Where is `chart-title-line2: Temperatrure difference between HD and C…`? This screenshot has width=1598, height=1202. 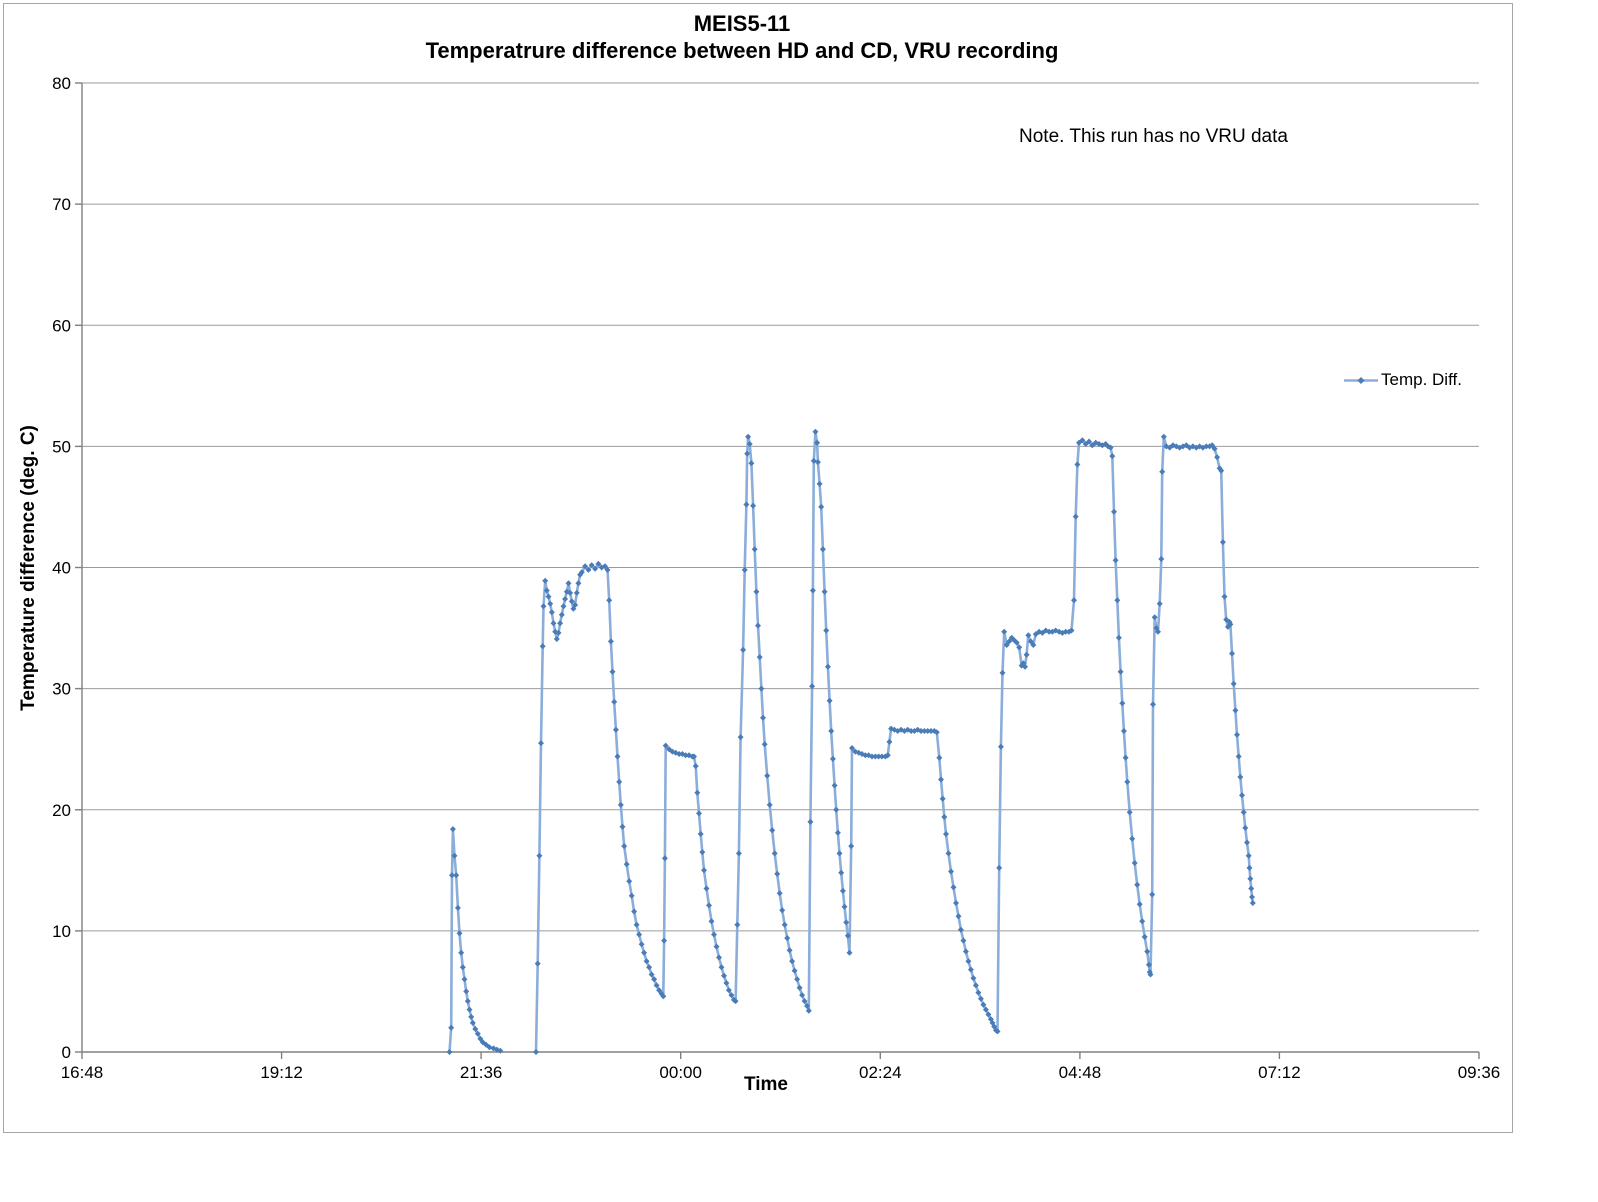 chart-title-line2: Temperatrure difference between HD and C… is located at coordinates (742, 50).